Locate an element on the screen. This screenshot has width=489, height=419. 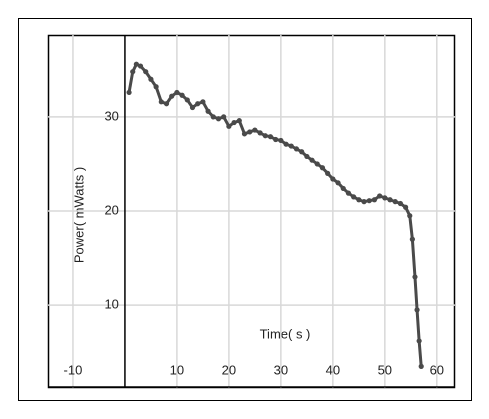
x-tick-label: 50 is located at coordinates (385, 369).